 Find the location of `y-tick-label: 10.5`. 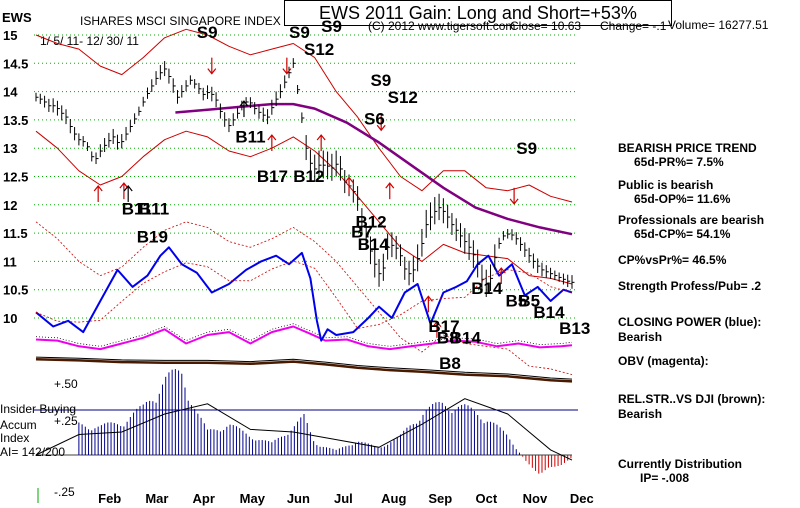

y-tick-label: 10.5 is located at coordinates (15, 290).